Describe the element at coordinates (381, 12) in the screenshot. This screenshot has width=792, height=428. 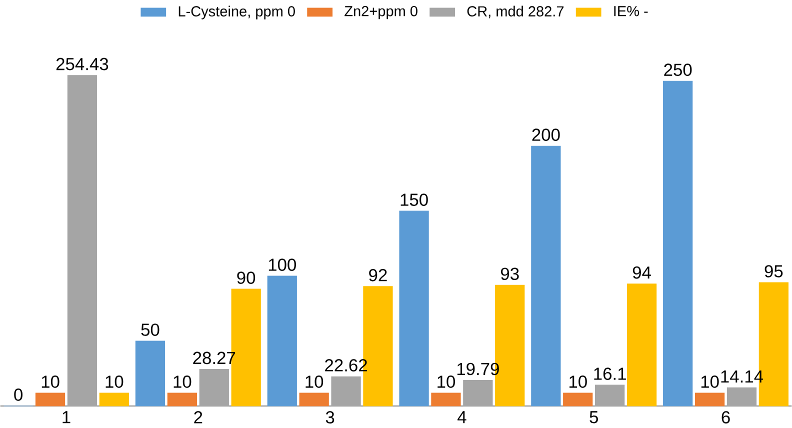
I see `legend-label: Zn2+ppm 0` at that location.